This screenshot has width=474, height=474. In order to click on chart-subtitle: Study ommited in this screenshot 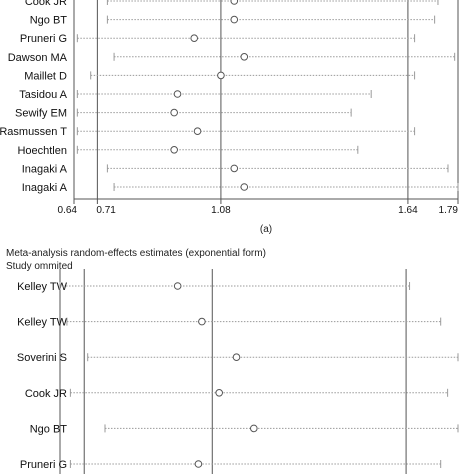, I will do `click(39, 266)`.